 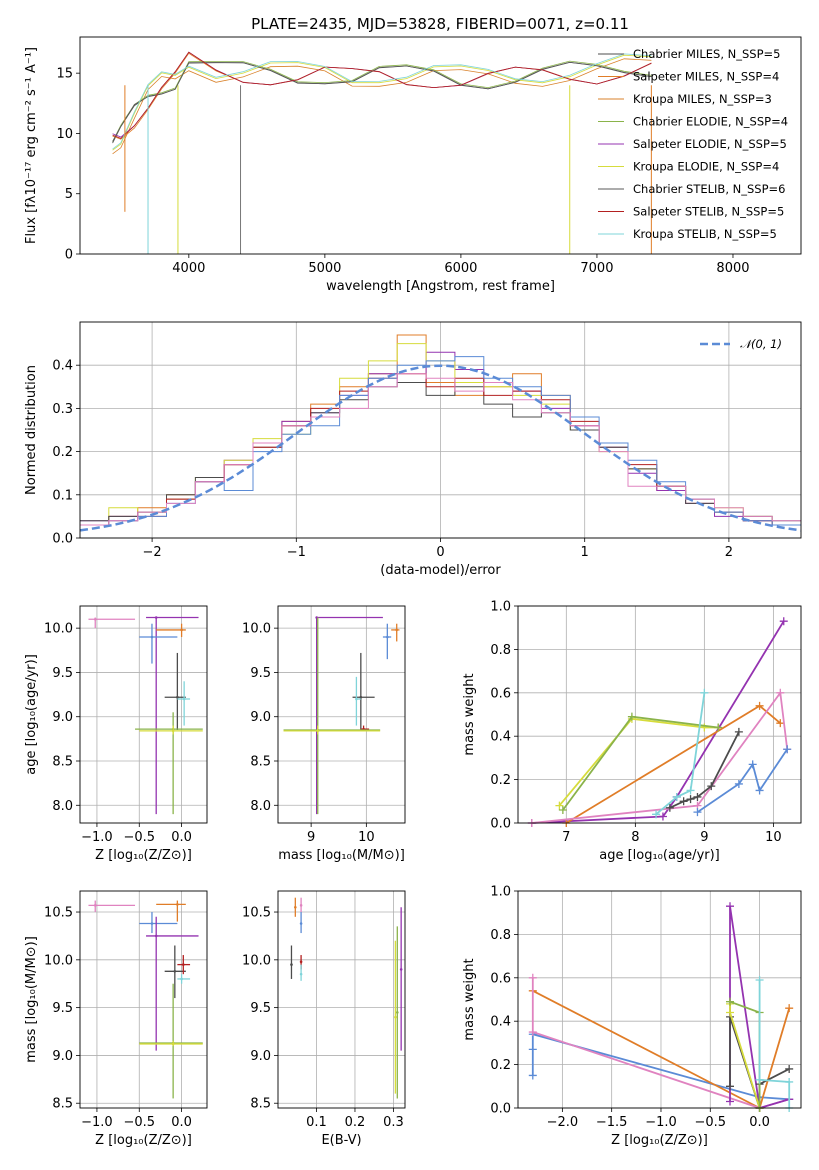 What do you see at coordinates (393, 1122) in the screenshot?
I see `mass_vs_ebv-xtick-label: 0.3` at bounding box center [393, 1122].